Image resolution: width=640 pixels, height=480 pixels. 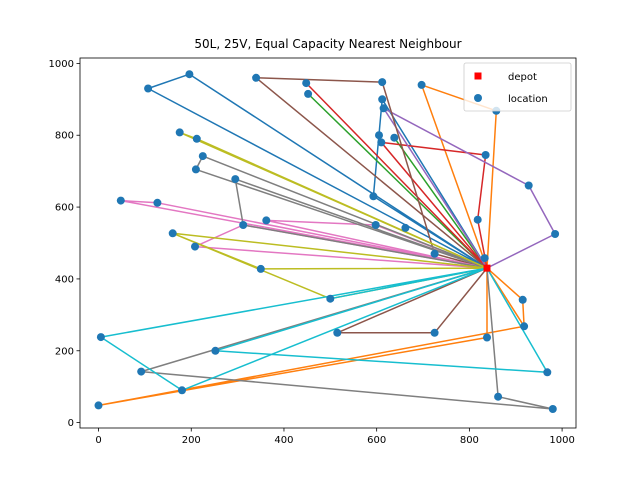 I want to click on legend-box, so click(x=517, y=87).